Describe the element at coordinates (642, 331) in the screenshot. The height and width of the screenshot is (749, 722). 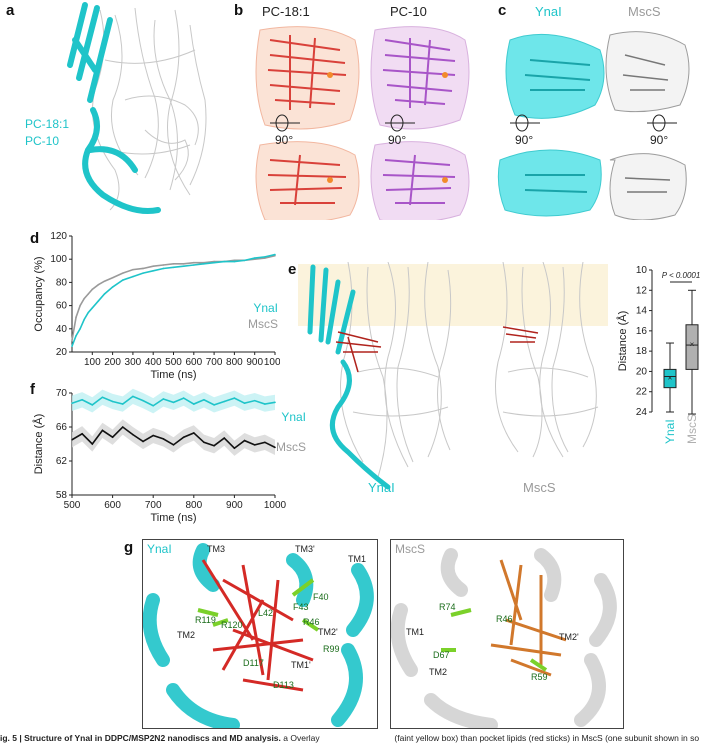
I see `y-tick-label: 16` at that location.